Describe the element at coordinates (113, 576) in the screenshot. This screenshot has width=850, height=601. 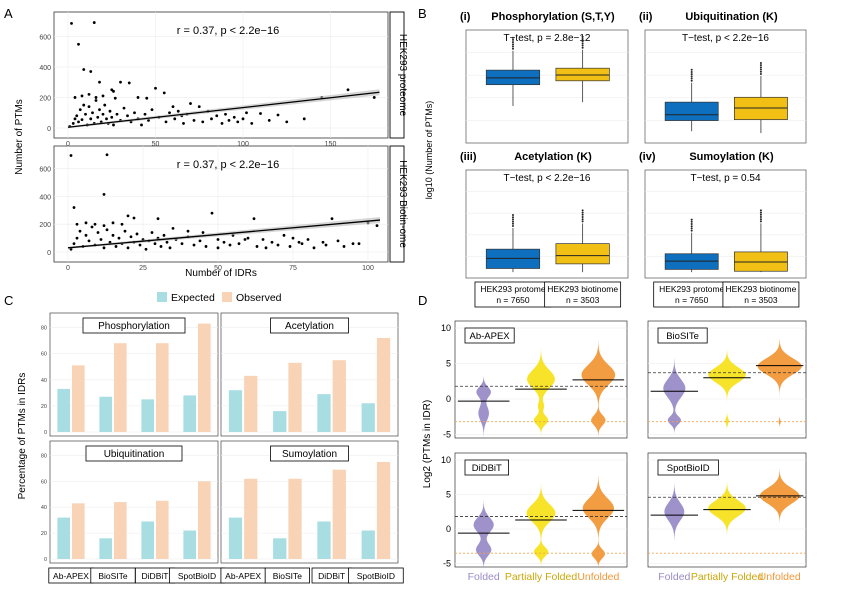
I see `c-x-label: BioSITe` at that location.